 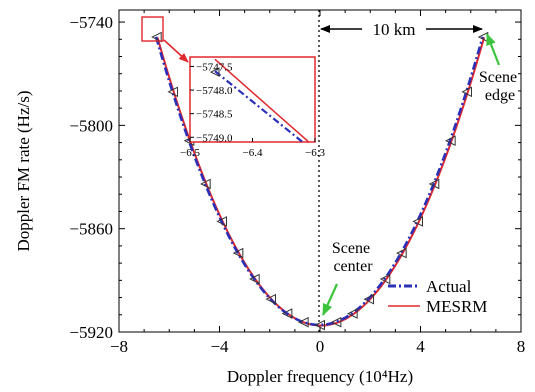 I want to click on y-axis-label: Doppler FM rate (Hz/s), so click(x=23, y=171).